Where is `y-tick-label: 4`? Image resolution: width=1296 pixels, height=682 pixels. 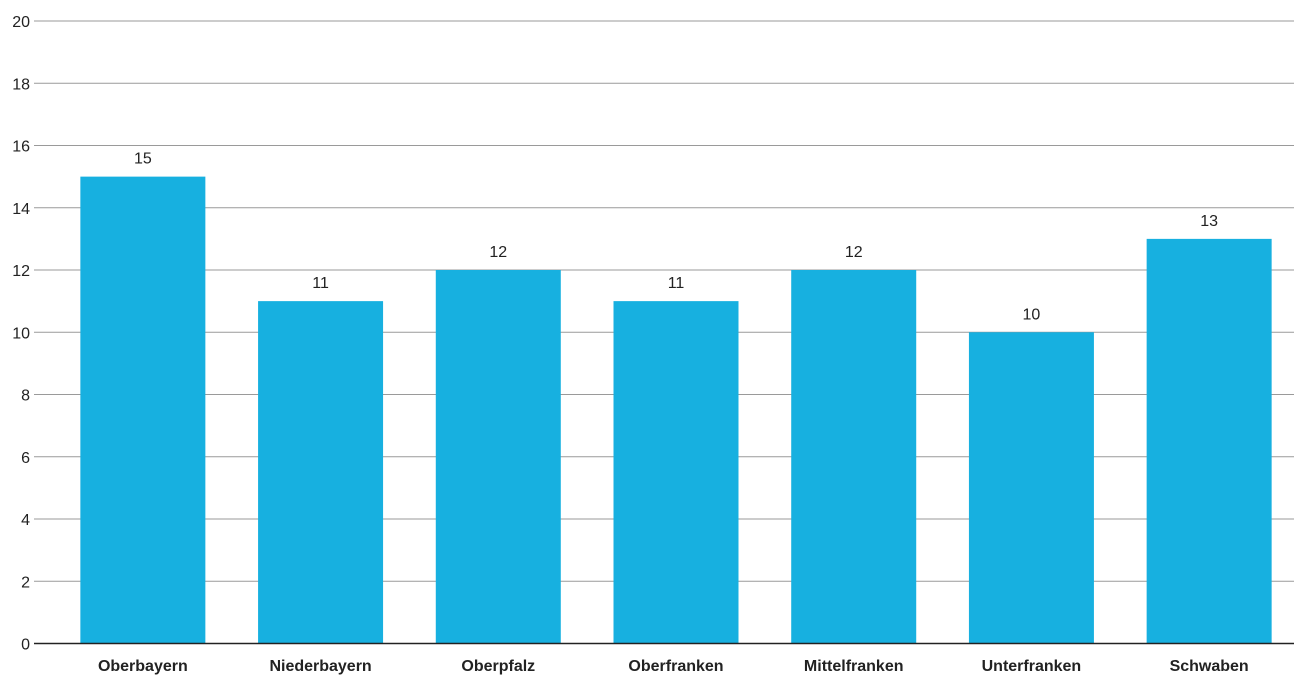
y-tick-label: 4 is located at coordinates (25, 520).